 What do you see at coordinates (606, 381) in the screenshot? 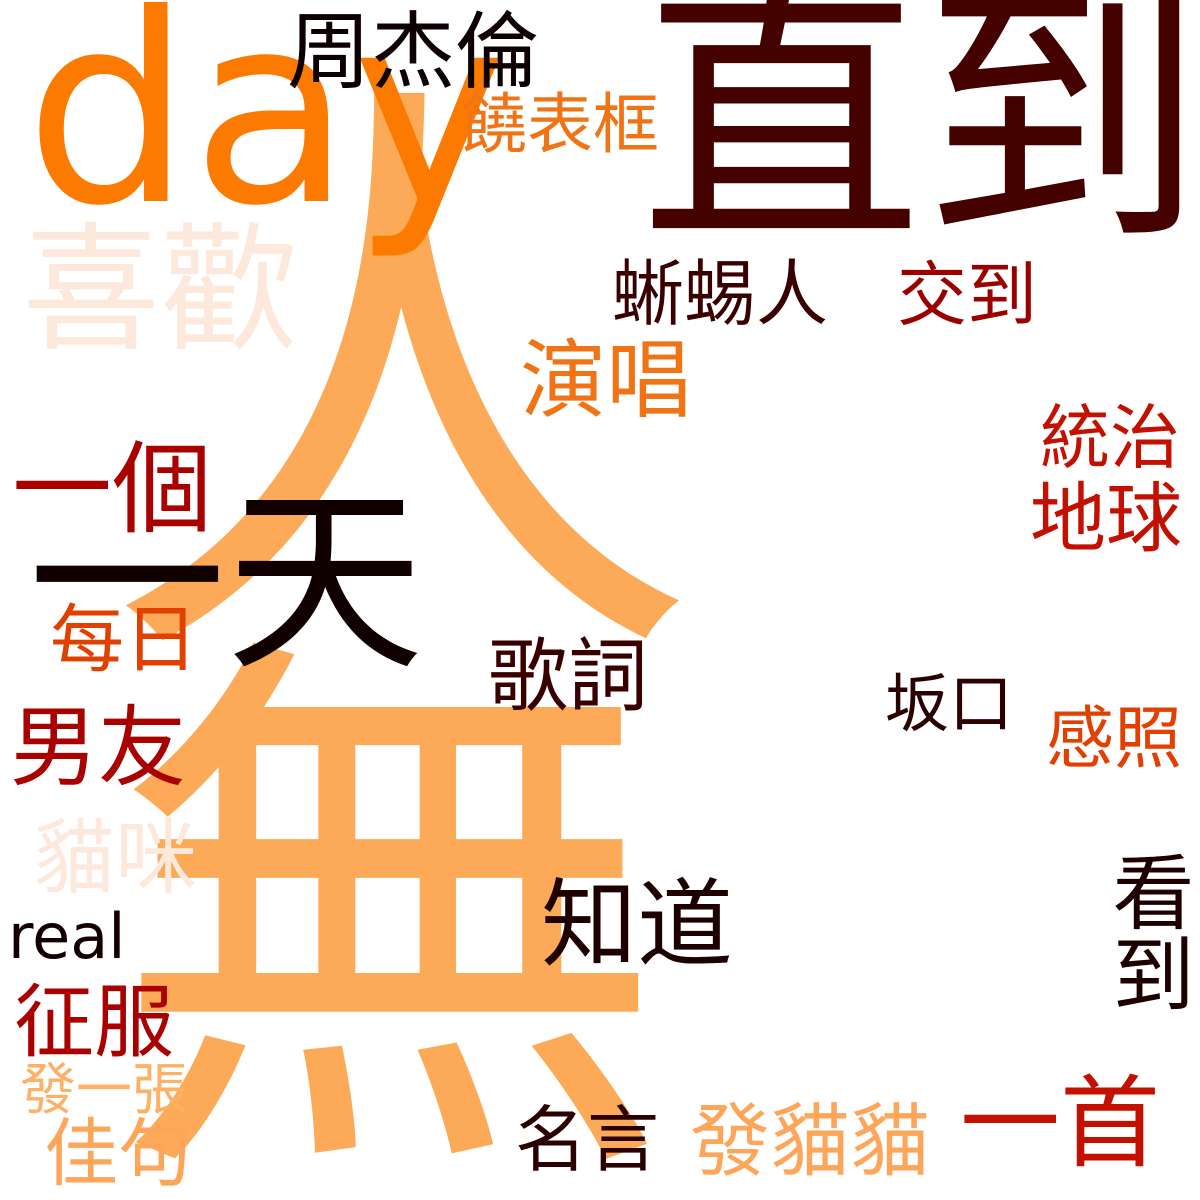
I see `word-concert: 演唱` at bounding box center [606, 381].